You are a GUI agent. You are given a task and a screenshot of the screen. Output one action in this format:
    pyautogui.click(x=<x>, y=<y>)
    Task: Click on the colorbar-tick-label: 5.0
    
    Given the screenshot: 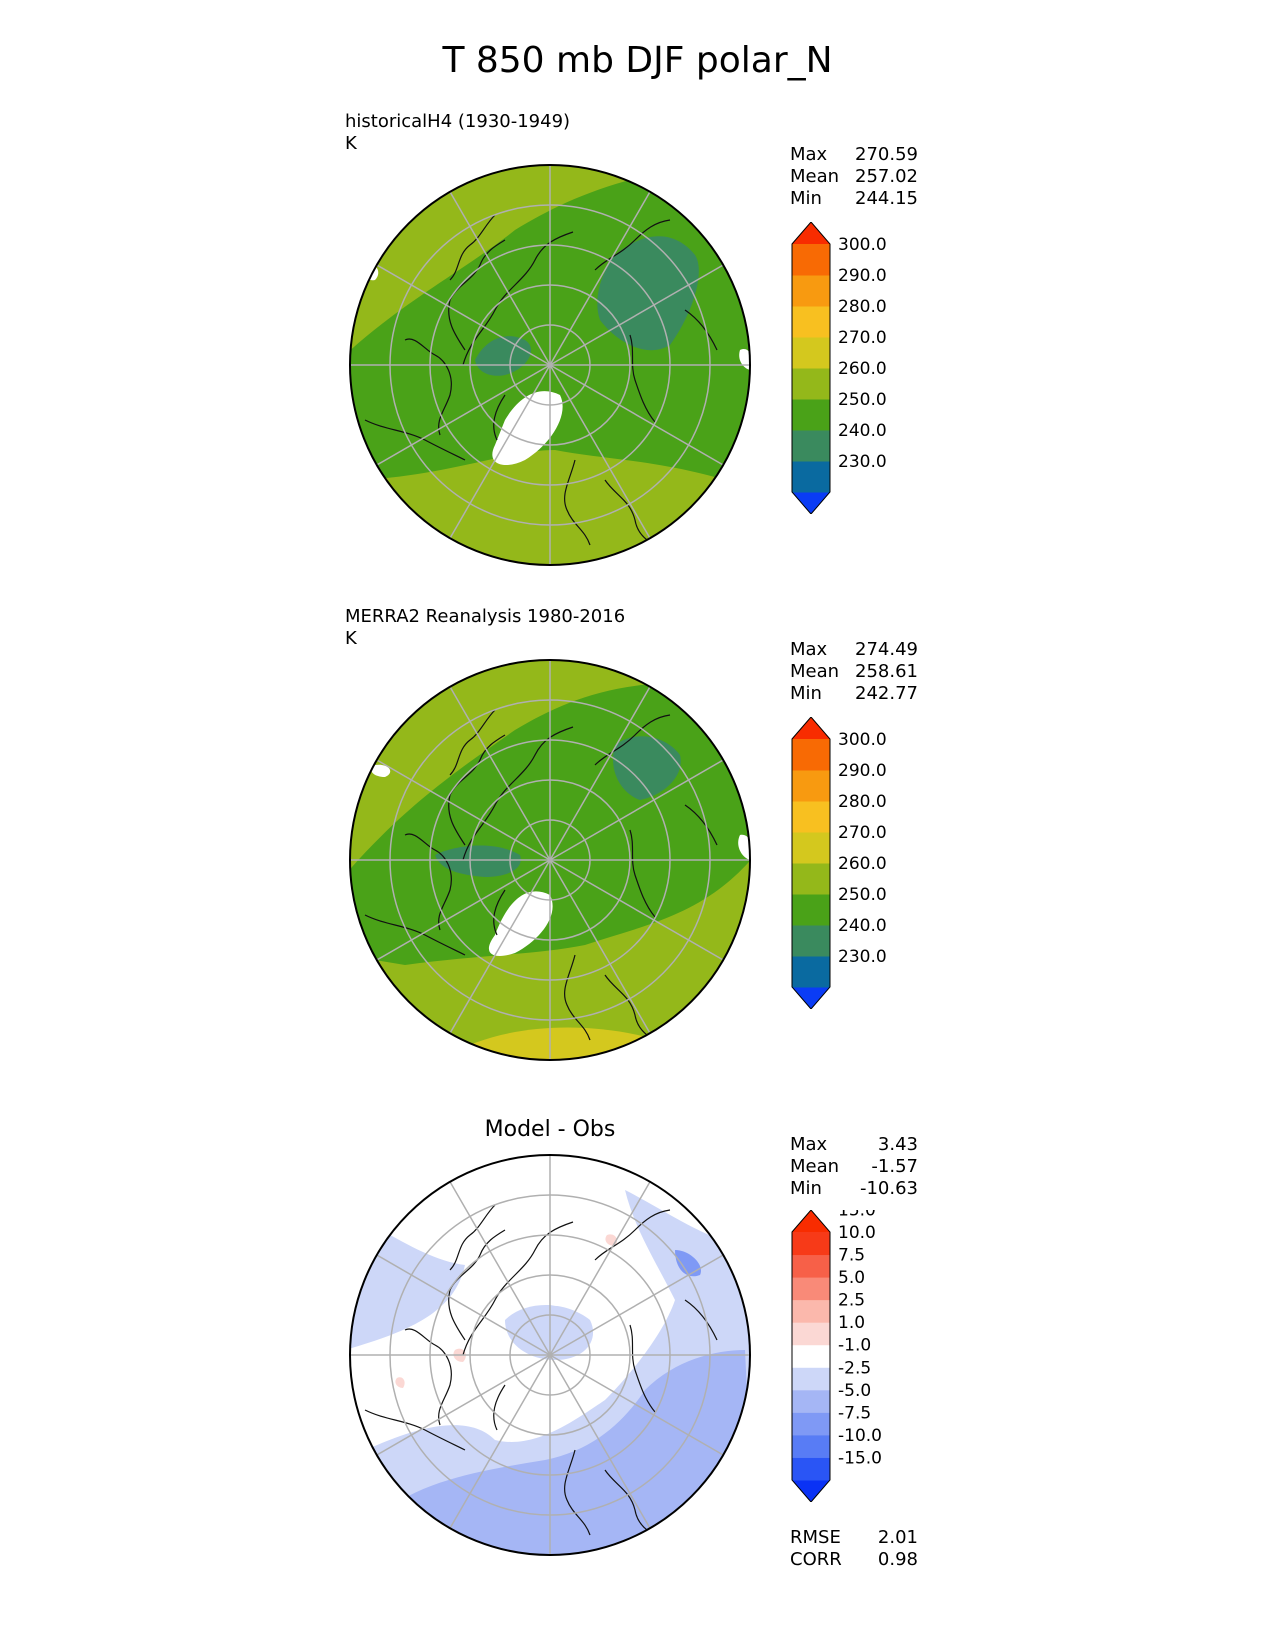 What is the action you would take?
    pyautogui.click(x=851, y=1278)
    